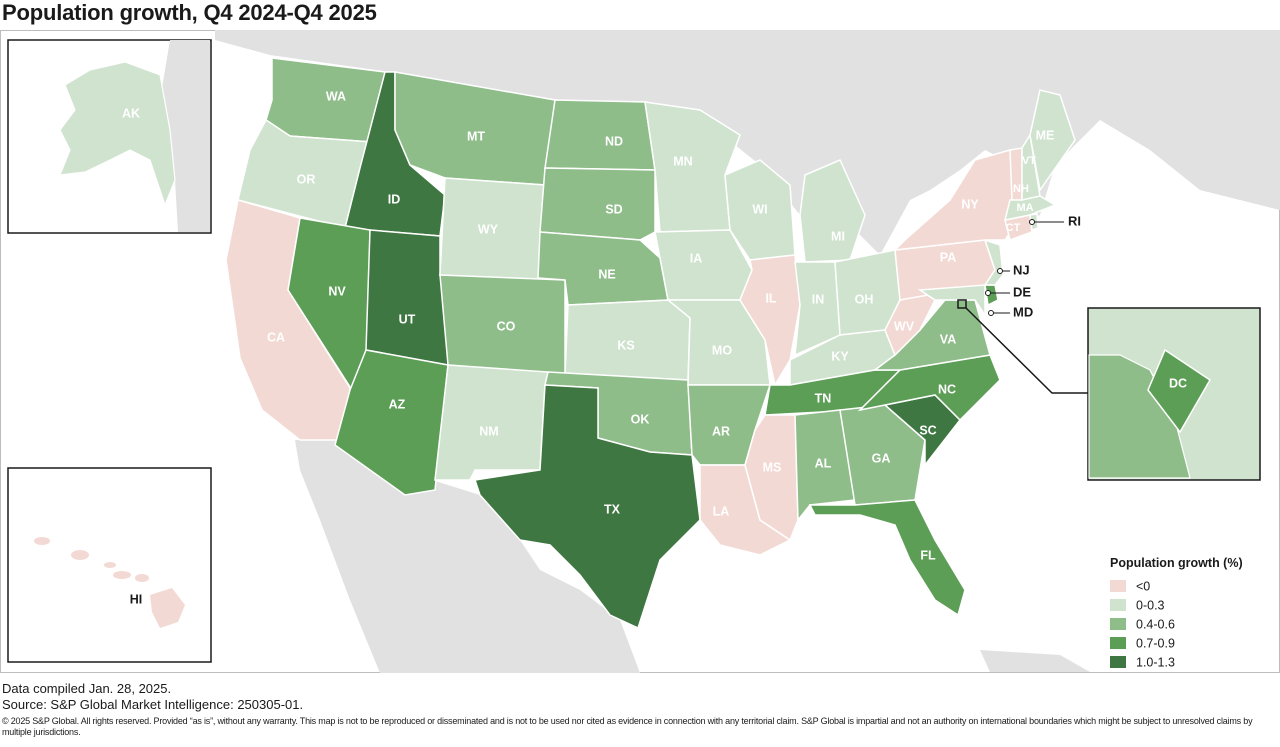 The height and width of the screenshot is (747, 1280). Describe the element at coordinates (1155, 624) in the screenshot. I see `legend-label: 0.4-0.6` at that location.